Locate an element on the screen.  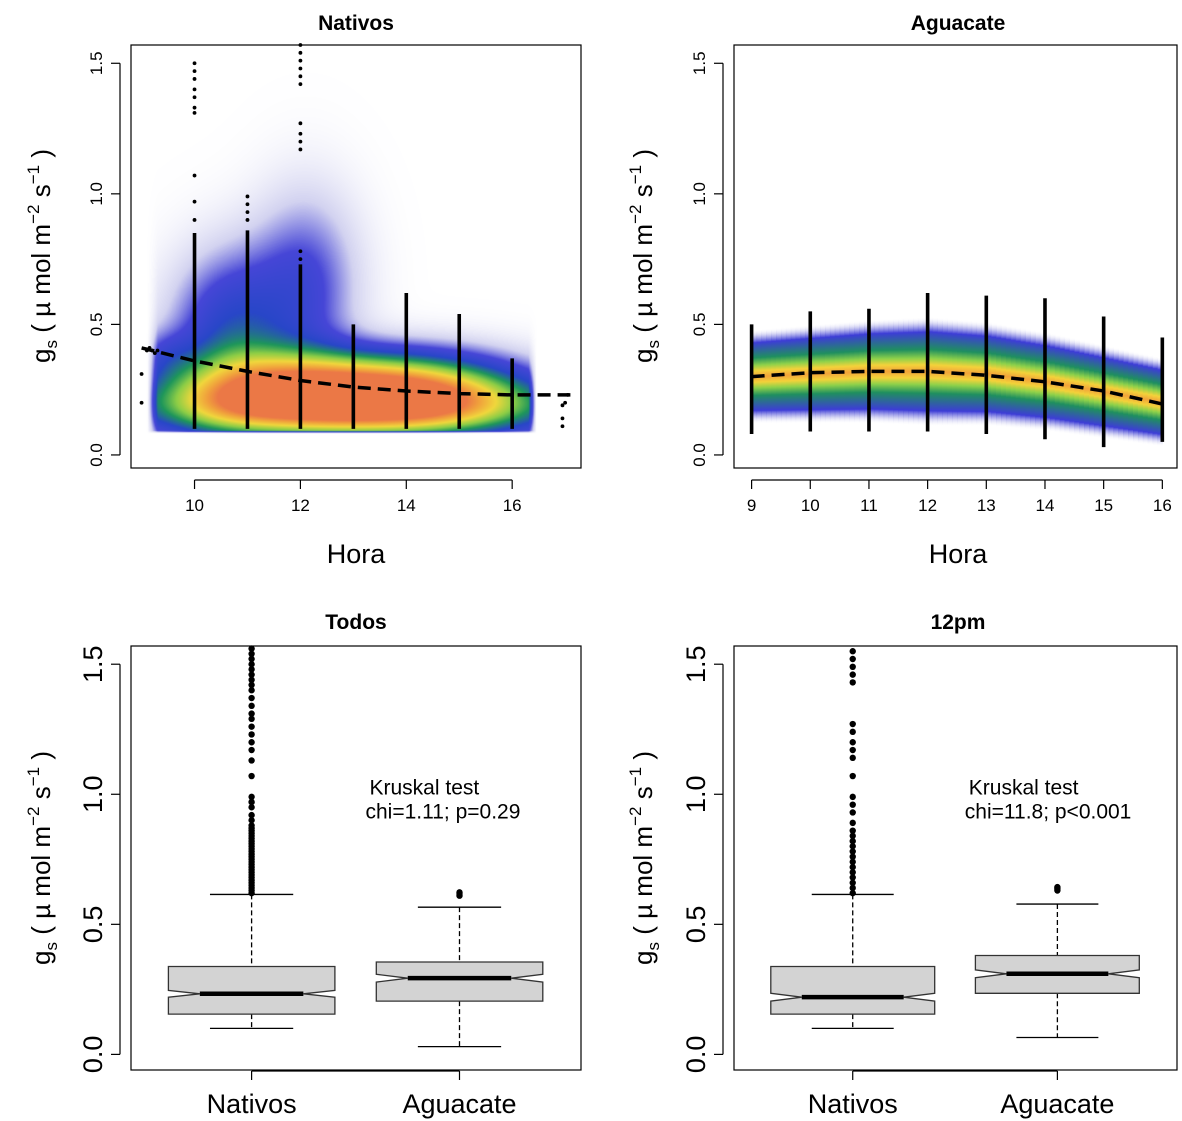
kruskal-test-result: chi=11.8; p<0.001 is located at coordinates (1048, 811).